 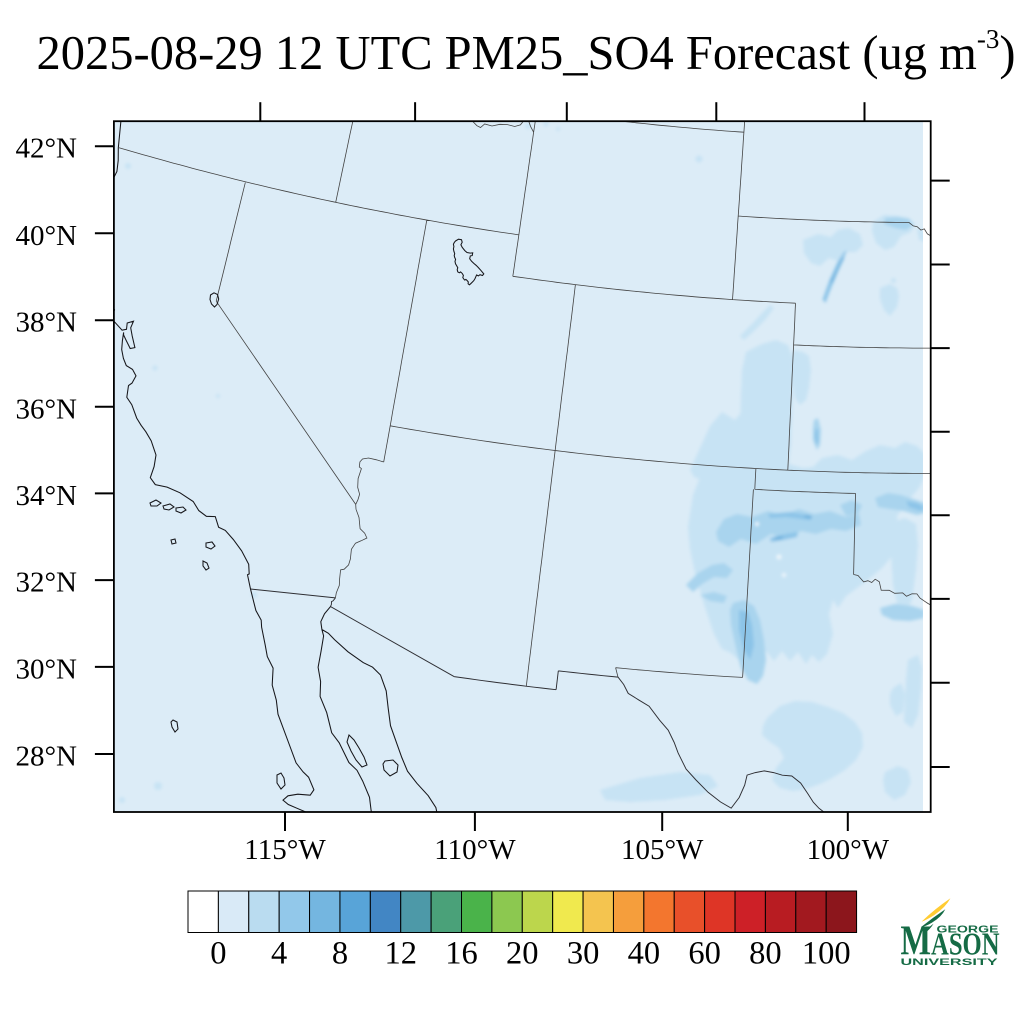 I want to click on svg-text: GEORGE, so click(x=968, y=929).